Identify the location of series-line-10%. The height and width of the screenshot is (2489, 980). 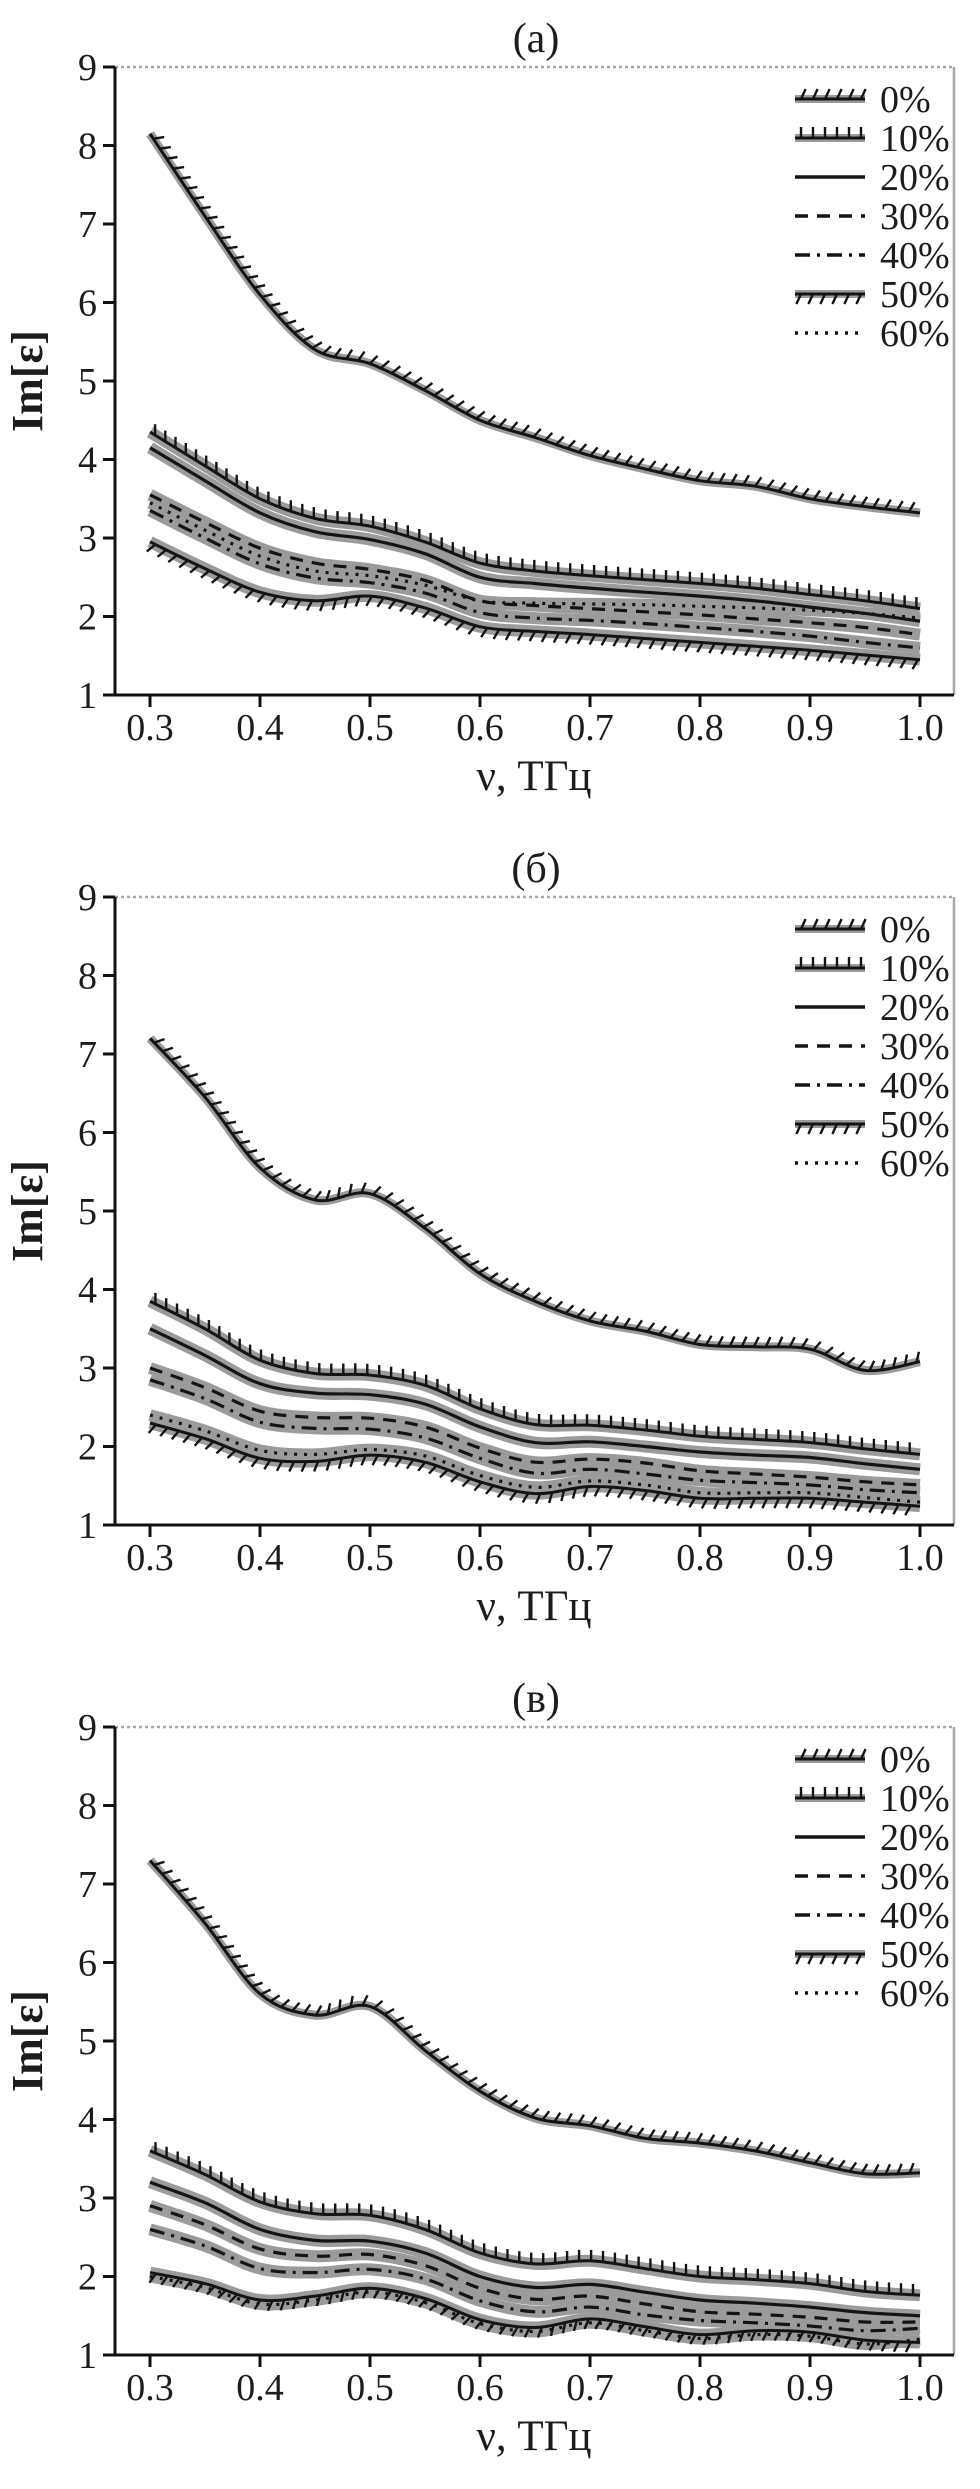
(535, 520).